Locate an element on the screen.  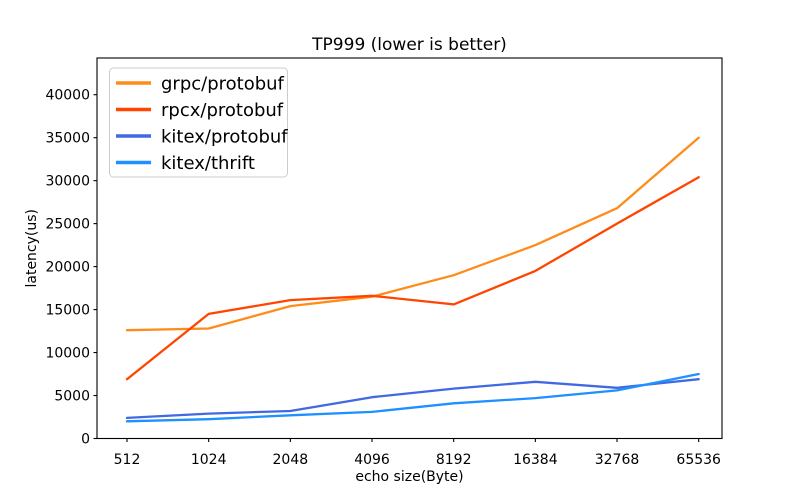
y-ticks: 0 5000 10000 15000 20000 25000 30000 35000 40000 is located at coordinates (71, 268).